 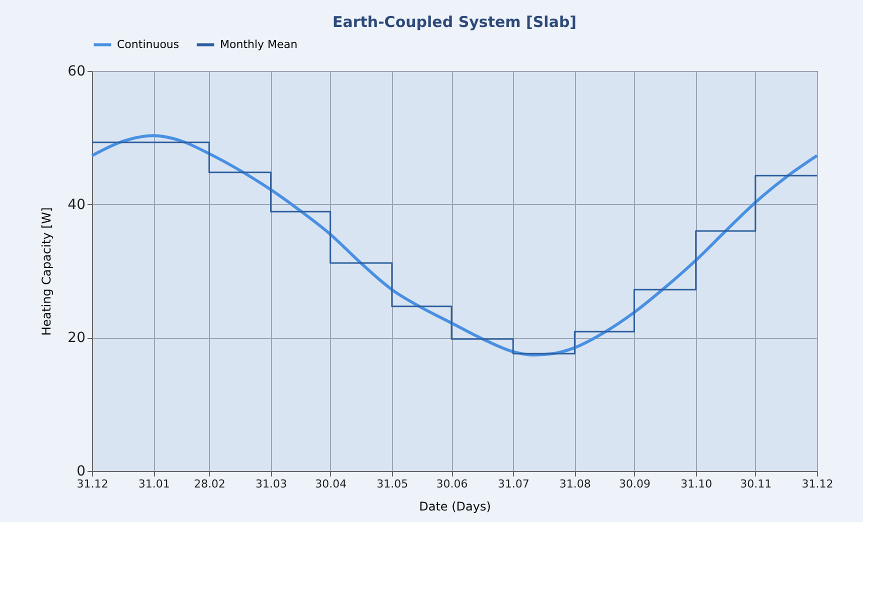 What do you see at coordinates (210, 484) in the screenshot?
I see `x-tick-label: 28.02` at bounding box center [210, 484].